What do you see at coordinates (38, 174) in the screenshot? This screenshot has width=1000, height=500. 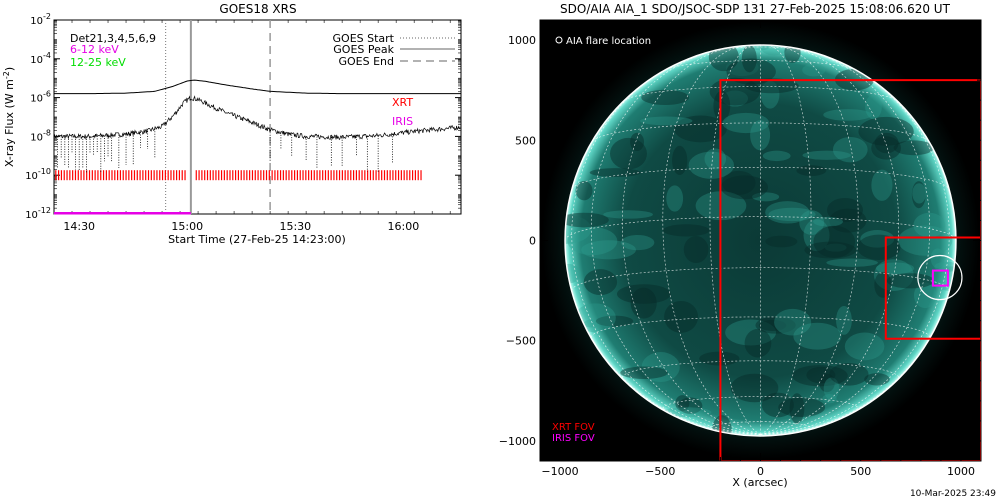 I see `goes-y-tick-label: 10⁻¹⁰` at bounding box center [38, 174].